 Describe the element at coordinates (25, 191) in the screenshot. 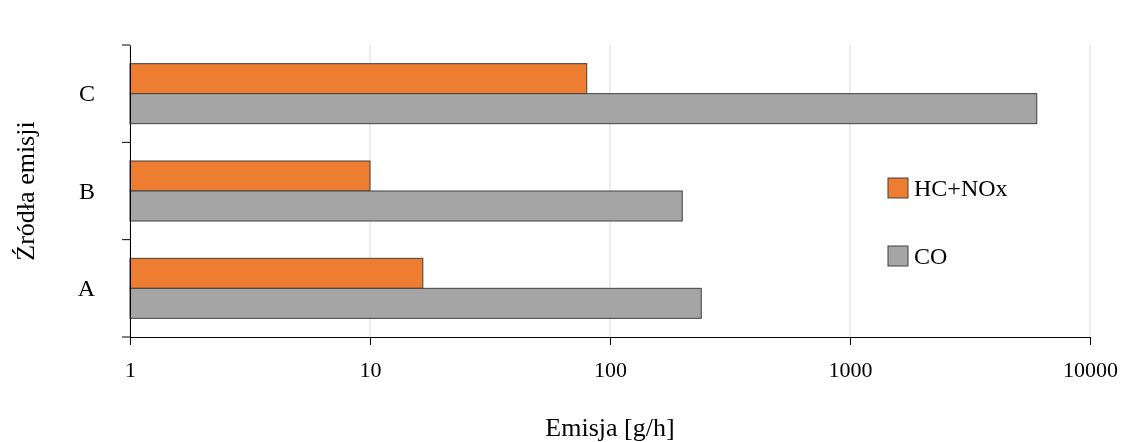

I see `y-axis-title: Źródła emisji` at that location.